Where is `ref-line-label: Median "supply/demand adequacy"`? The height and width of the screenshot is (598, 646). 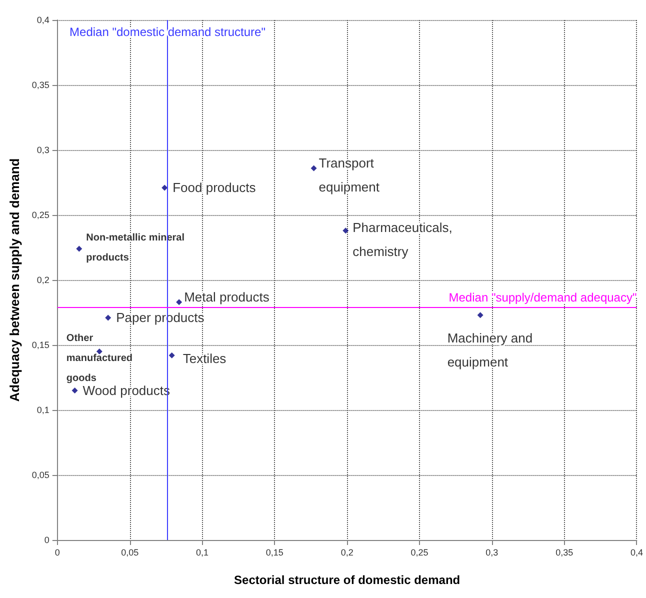 ref-line-label: Median "supply/demand adequacy" is located at coordinates (542, 297).